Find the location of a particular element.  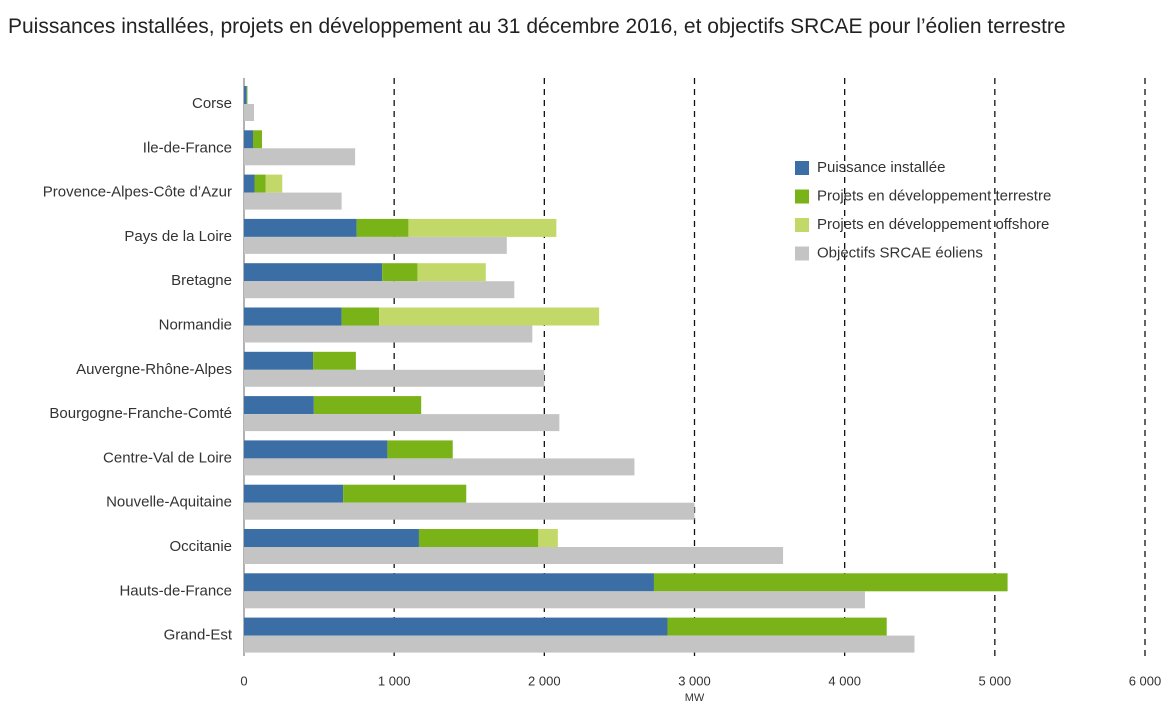

y-tick-label: Hauts-de-France is located at coordinates (175, 590).